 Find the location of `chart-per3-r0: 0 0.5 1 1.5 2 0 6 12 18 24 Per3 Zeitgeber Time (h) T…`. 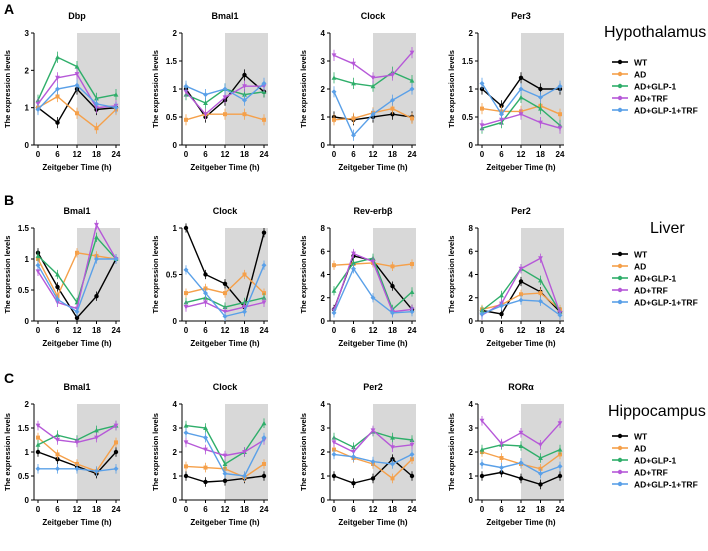

chart-per3-r0: 0 0.5 1 1.5 2 0 6 12 18 24 Per3 Zeitgeber Time (h) T… is located at coordinates (506, 91).